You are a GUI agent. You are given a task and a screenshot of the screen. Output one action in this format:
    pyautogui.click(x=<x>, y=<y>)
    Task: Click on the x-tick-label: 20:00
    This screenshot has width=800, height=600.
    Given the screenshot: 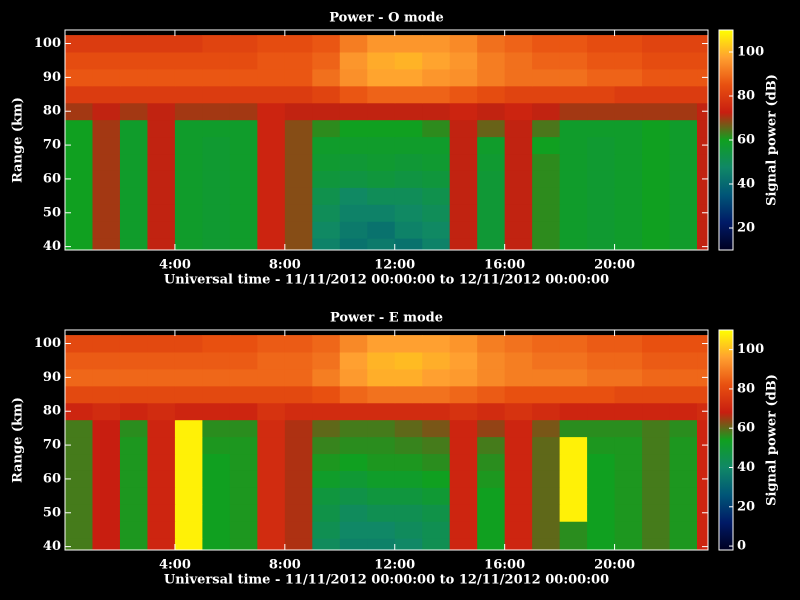 What is the action you would take?
    pyautogui.click(x=614, y=565)
    